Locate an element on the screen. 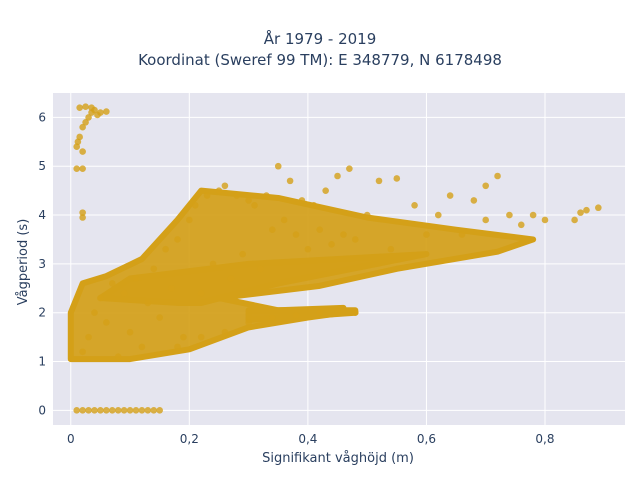  y-axis-label: Vågperiod (s) is located at coordinates (23, 262).